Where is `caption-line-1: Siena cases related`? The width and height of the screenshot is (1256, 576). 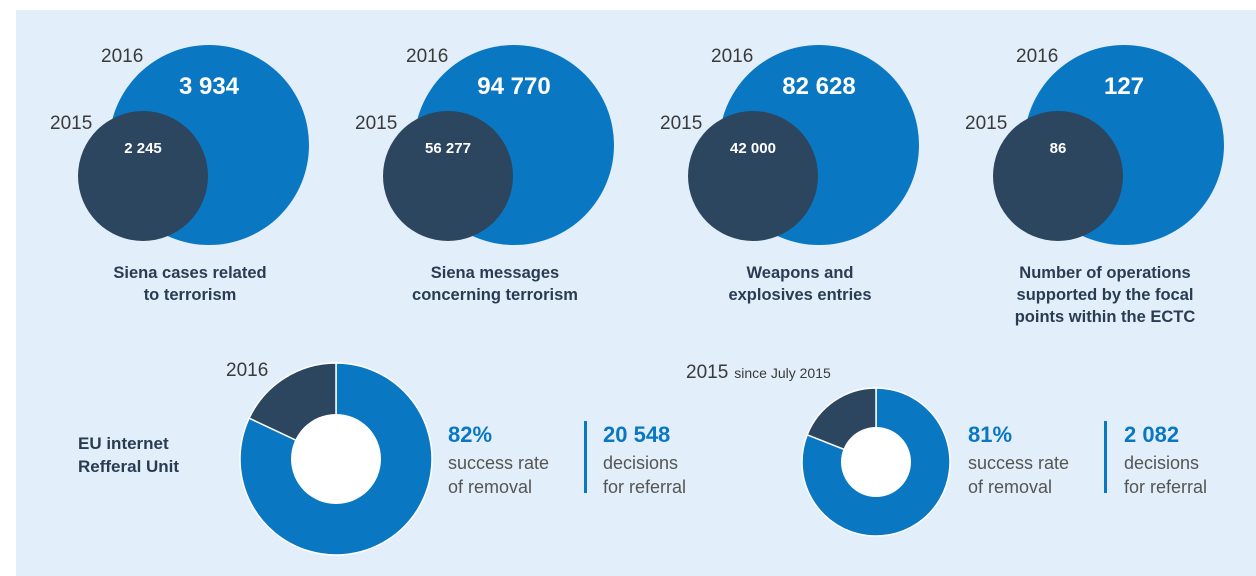 caption-line-1: Siena cases related is located at coordinates (189, 273).